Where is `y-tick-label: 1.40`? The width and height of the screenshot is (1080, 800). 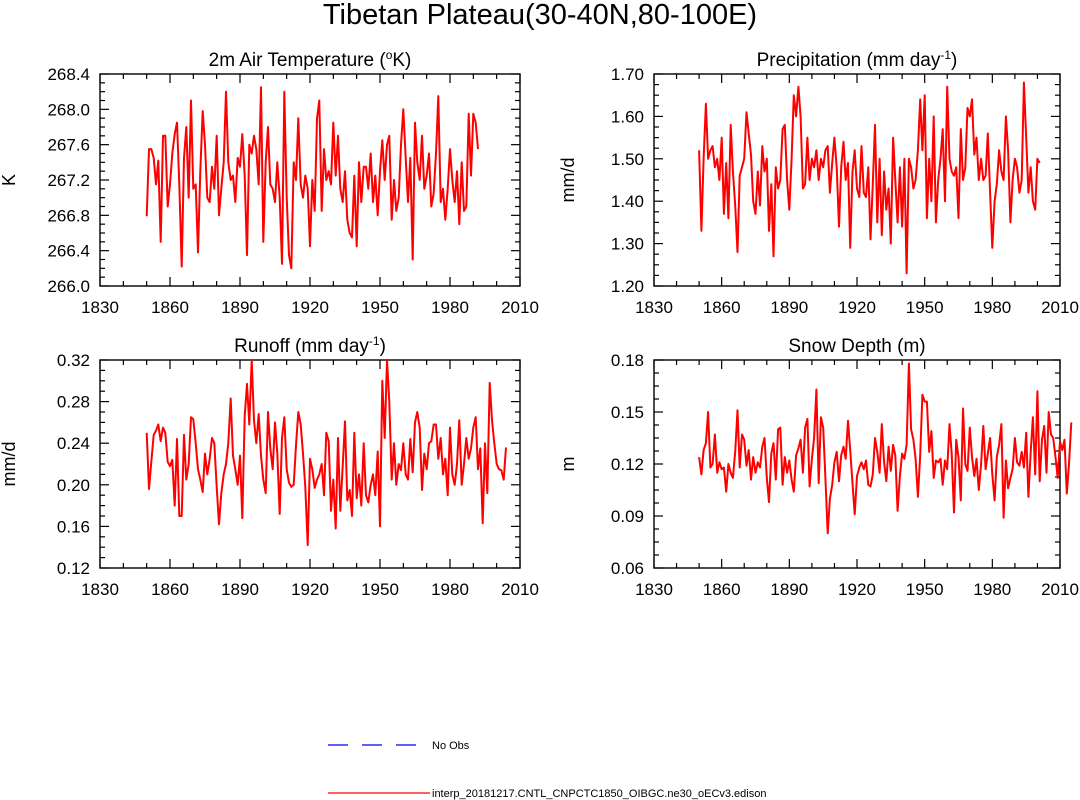
y-tick-label: 1.40 is located at coordinates (627, 201).